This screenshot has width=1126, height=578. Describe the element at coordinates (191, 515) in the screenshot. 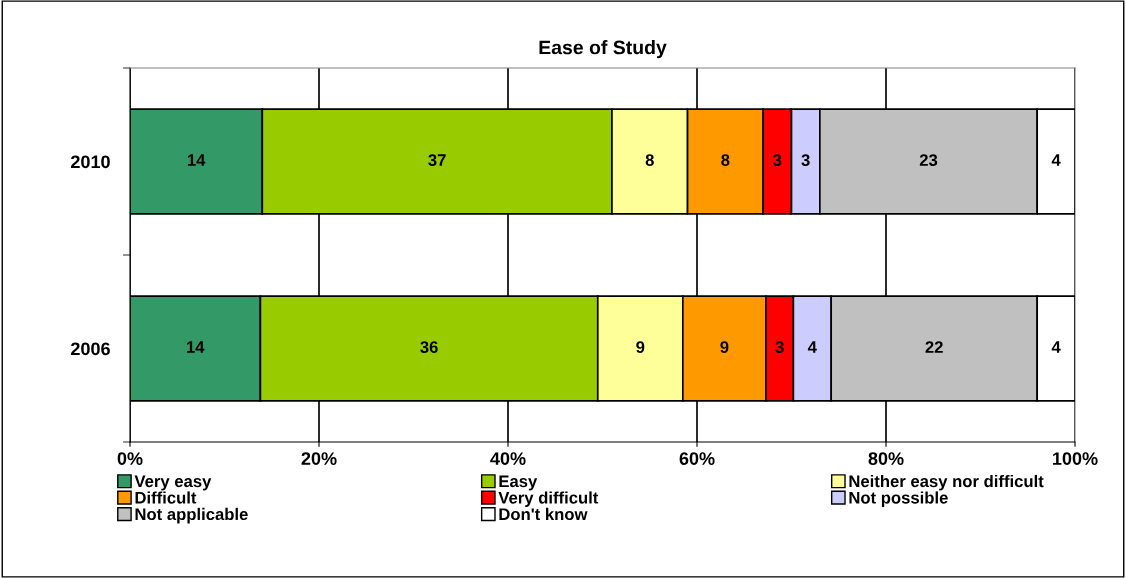

I see `legend-label: Not applicable` at that location.